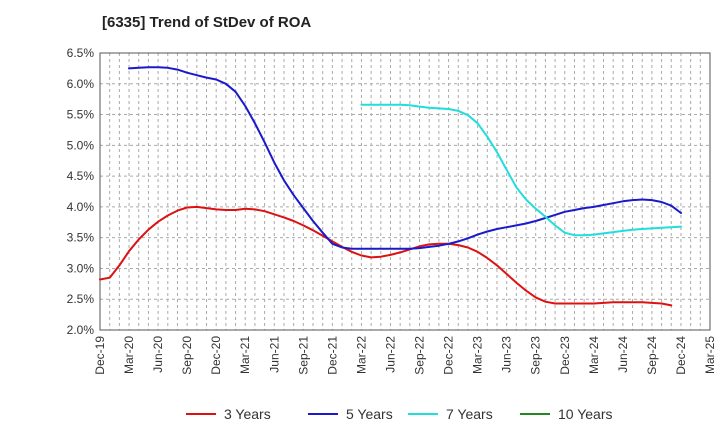  Describe the element at coordinates (565, 355) in the screenshot. I see `x-tick-label: Dec-23` at that location.